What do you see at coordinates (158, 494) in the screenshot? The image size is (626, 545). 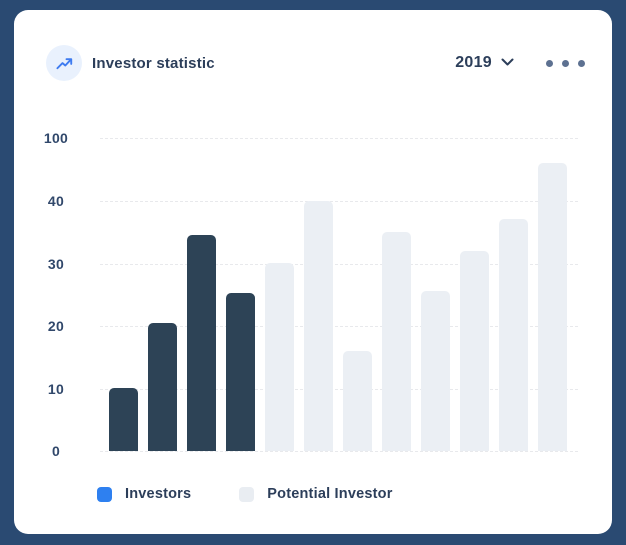 I see `legend-label: Investors` at bounding box center [158, 494].